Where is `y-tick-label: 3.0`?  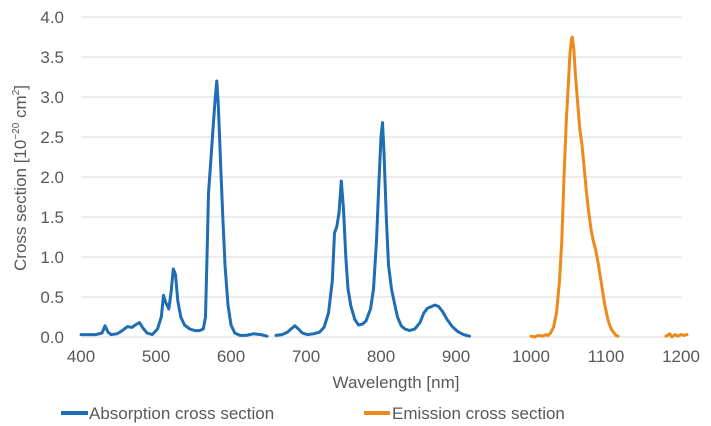 y-tick-label: 3.0 is located at coordinates (52, 97).